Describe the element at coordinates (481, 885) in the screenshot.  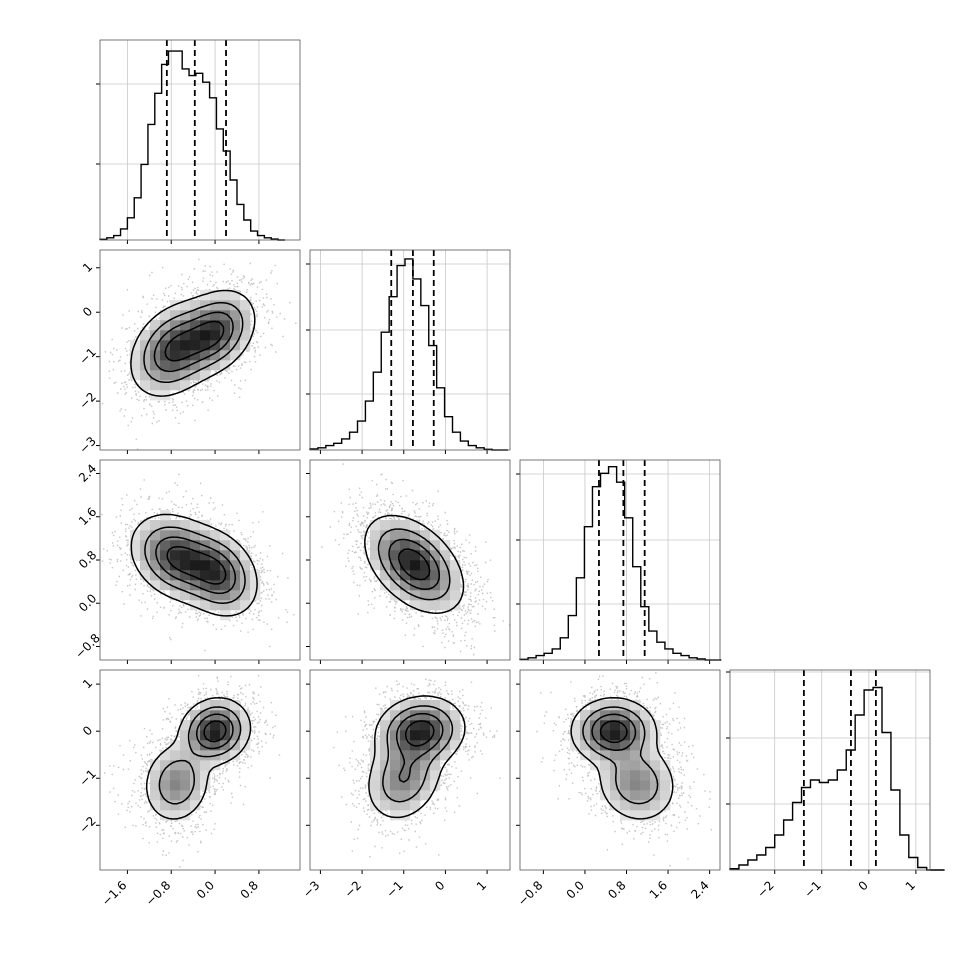
I see `x-tick-label: 1` at that location.